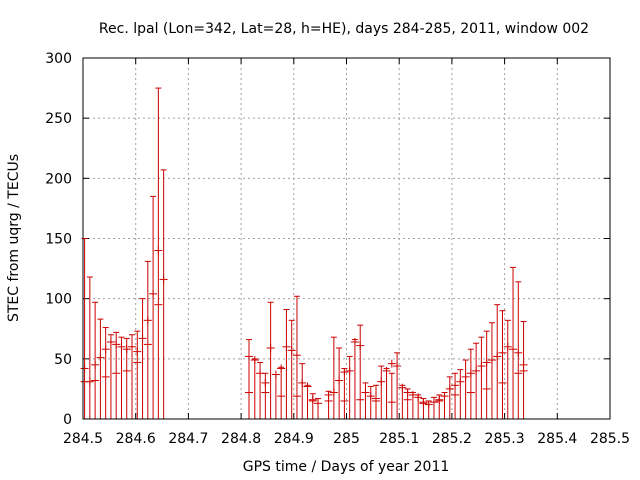  I want to click on y-tick-labels: 0 50 100 150 200 250 300, so click(58, 239).